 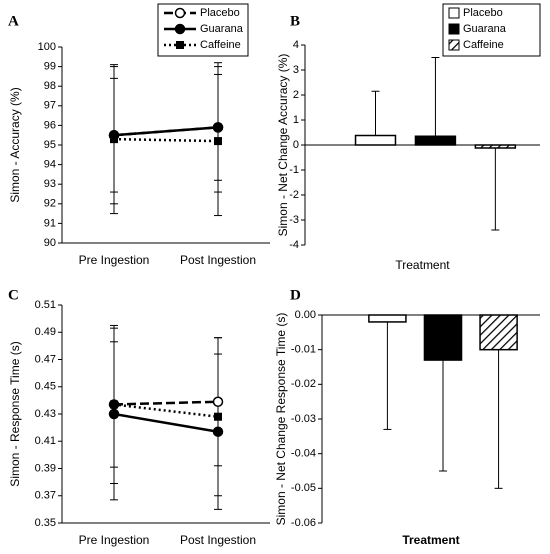 I want to click on y-tick-label: -0.02, so click(x=303, y=384).